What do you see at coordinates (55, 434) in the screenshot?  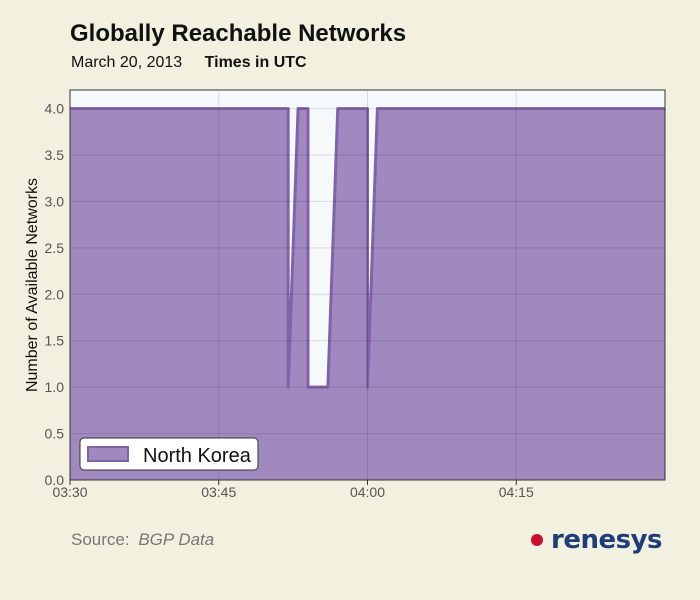 I see `y-tick-label: 0.5` at bounding box center [55, 434].